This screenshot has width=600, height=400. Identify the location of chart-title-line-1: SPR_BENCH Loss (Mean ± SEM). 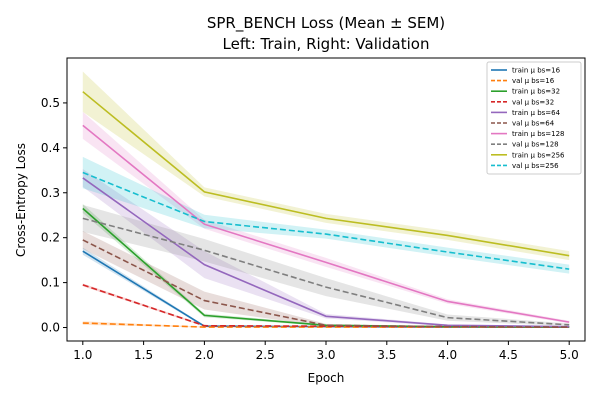
(326, 23).